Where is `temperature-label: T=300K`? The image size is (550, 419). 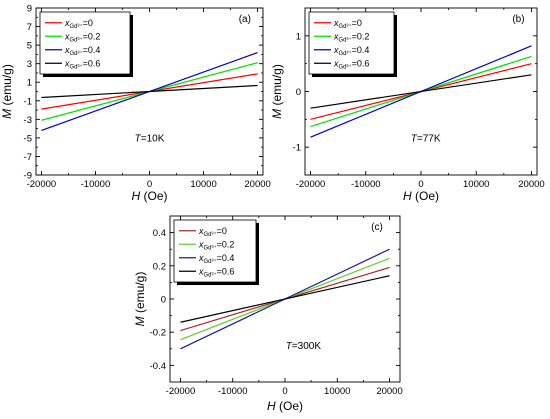 temperature-label: T=300K is located at coordinates (304, 346).